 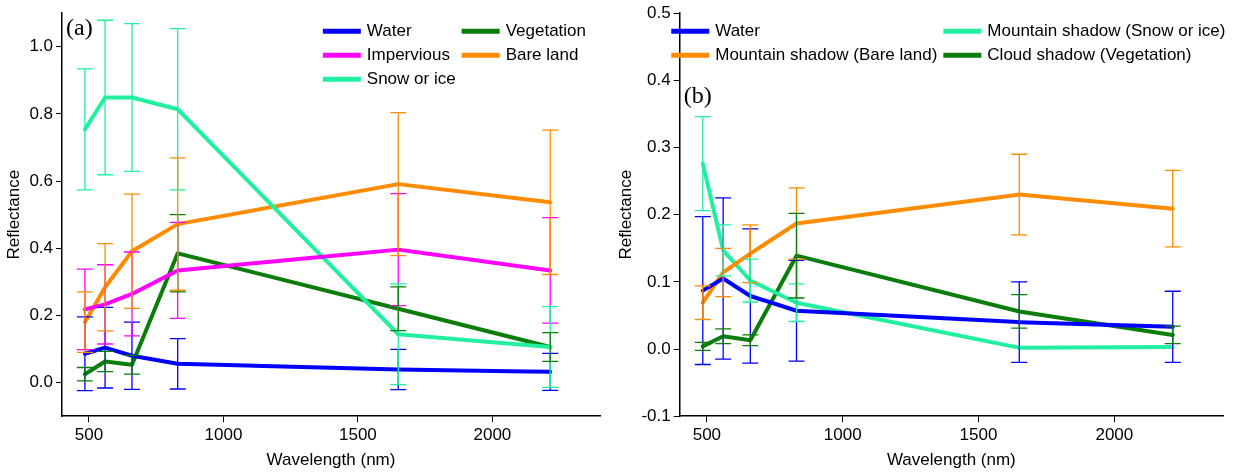 What do you see at coordinates (542, 54) in the screenshot?
I see `legend-label: Bare land` at bounding box center [542, 54].